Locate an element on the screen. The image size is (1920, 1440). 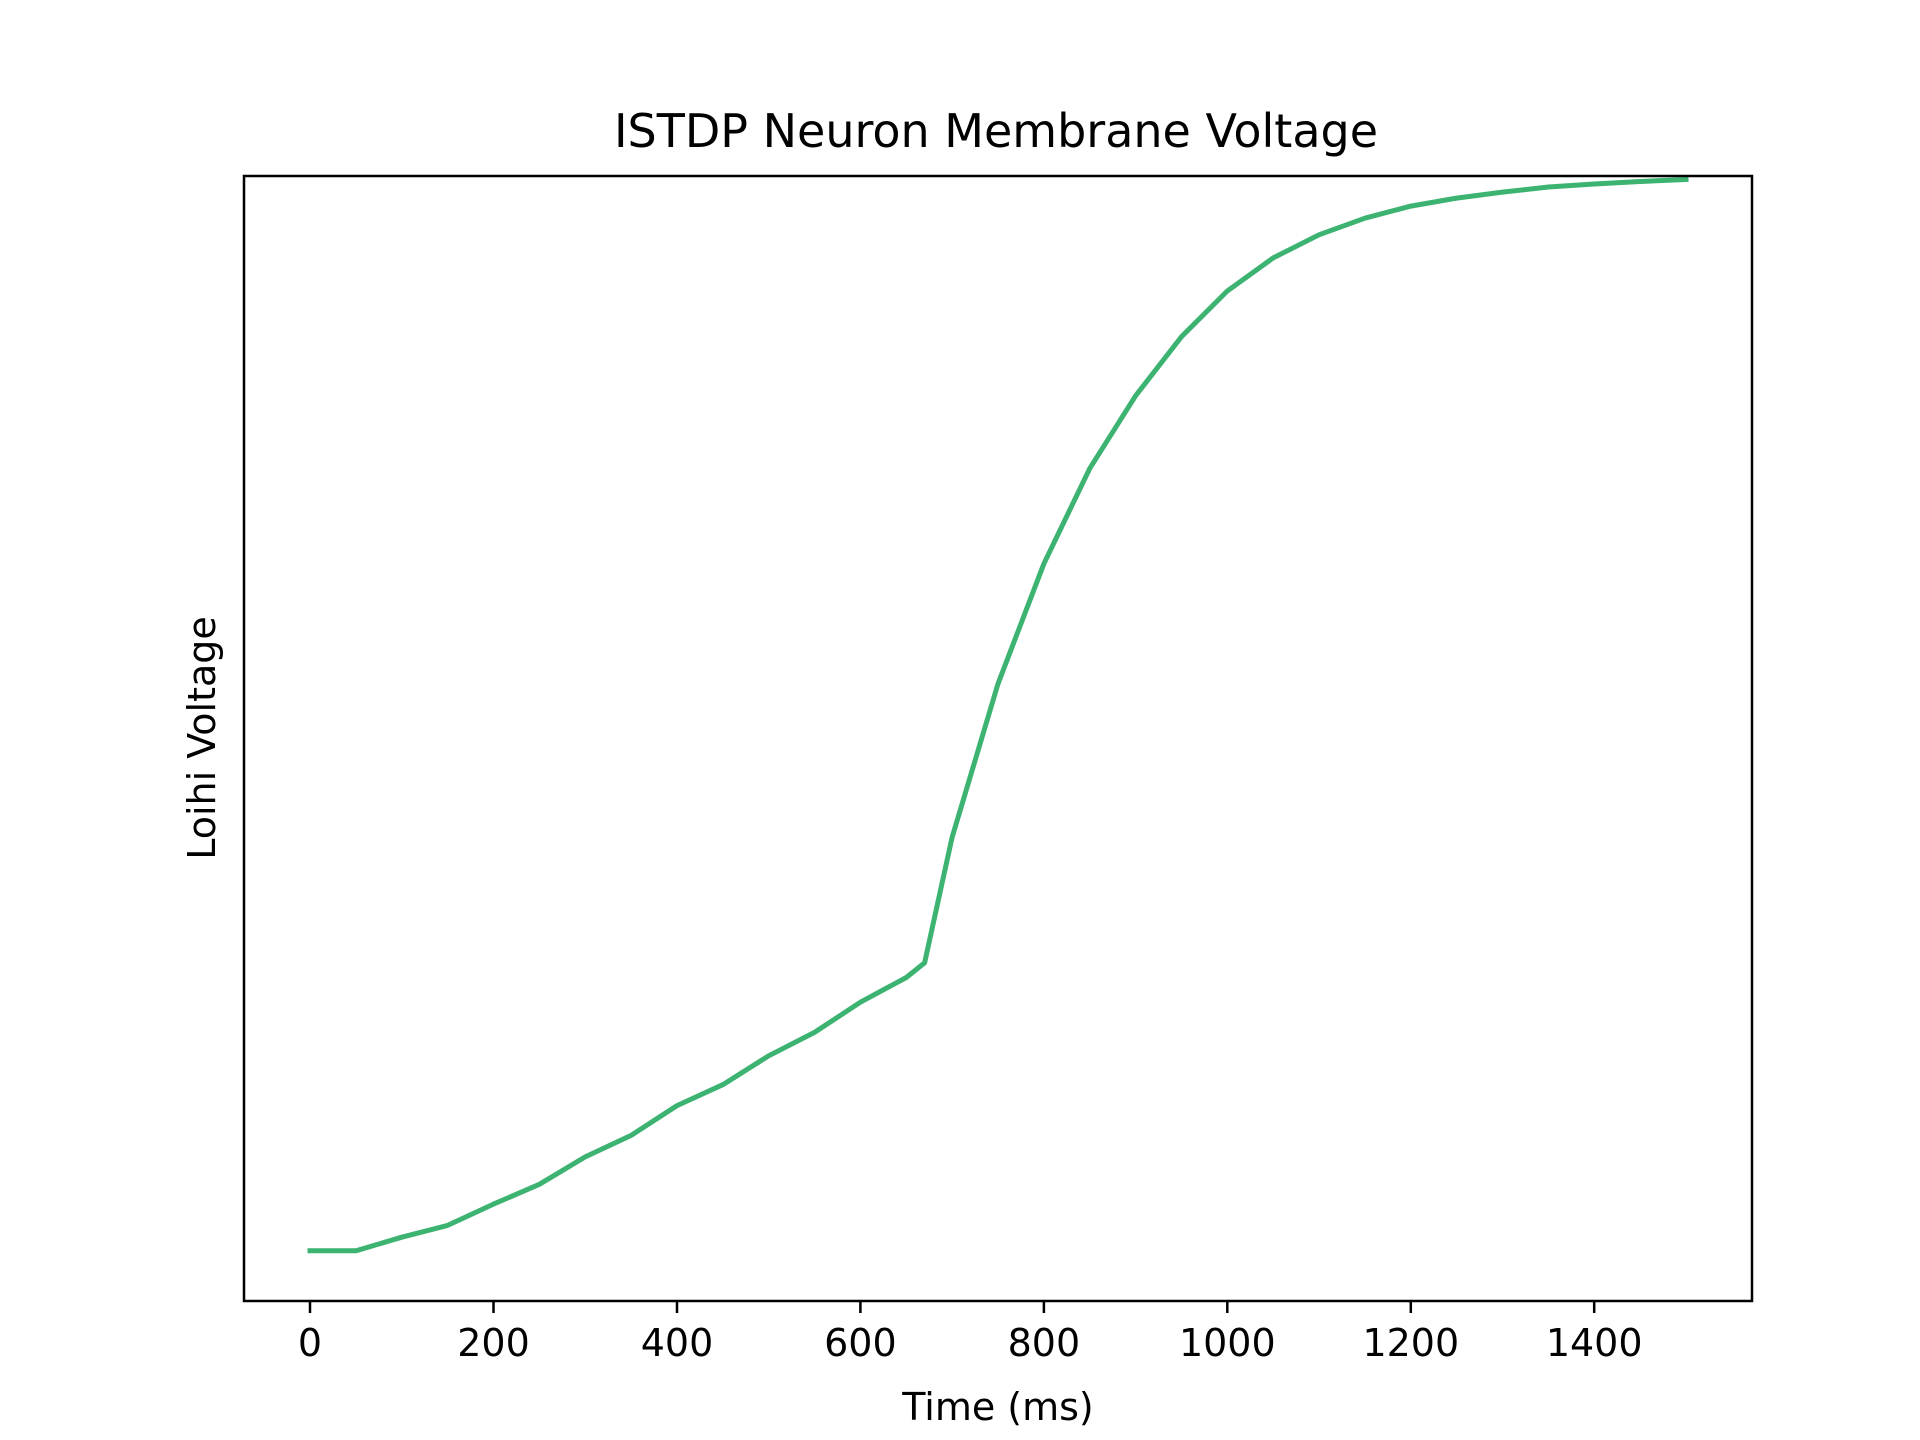
x-tick-label: 800 is located at coordinates (1044, 1343).